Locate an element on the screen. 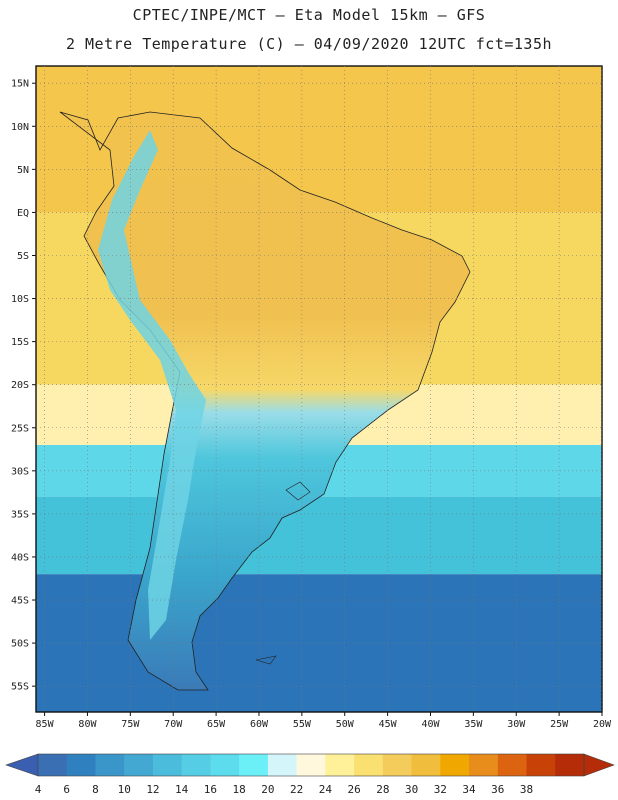 The height and width of the screenshot is (800, 618). longitude-tick-label: 60W is located at coordinates (259, 724).